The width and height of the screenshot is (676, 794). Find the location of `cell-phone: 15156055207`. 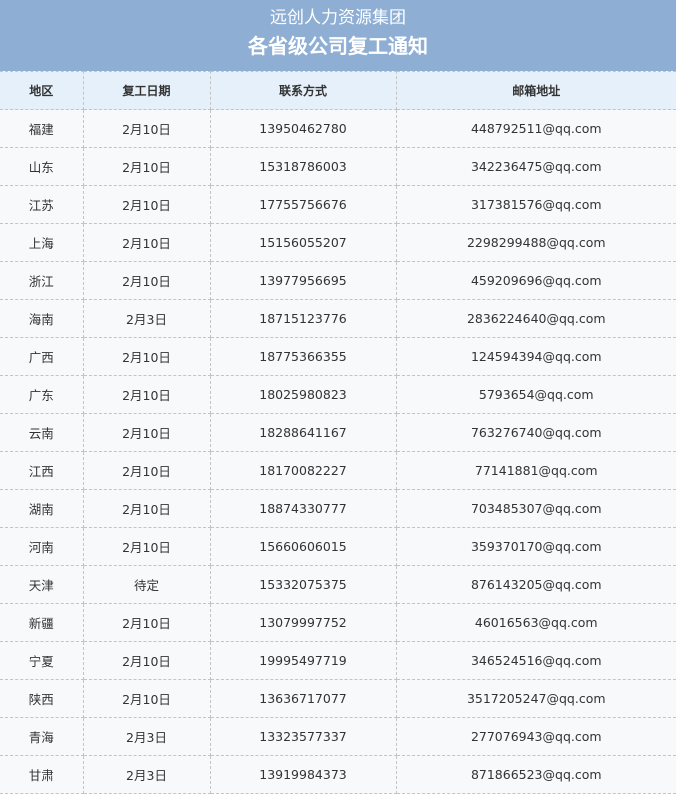

cell-phone: 15156055207 is located at coordinates (303, 242).